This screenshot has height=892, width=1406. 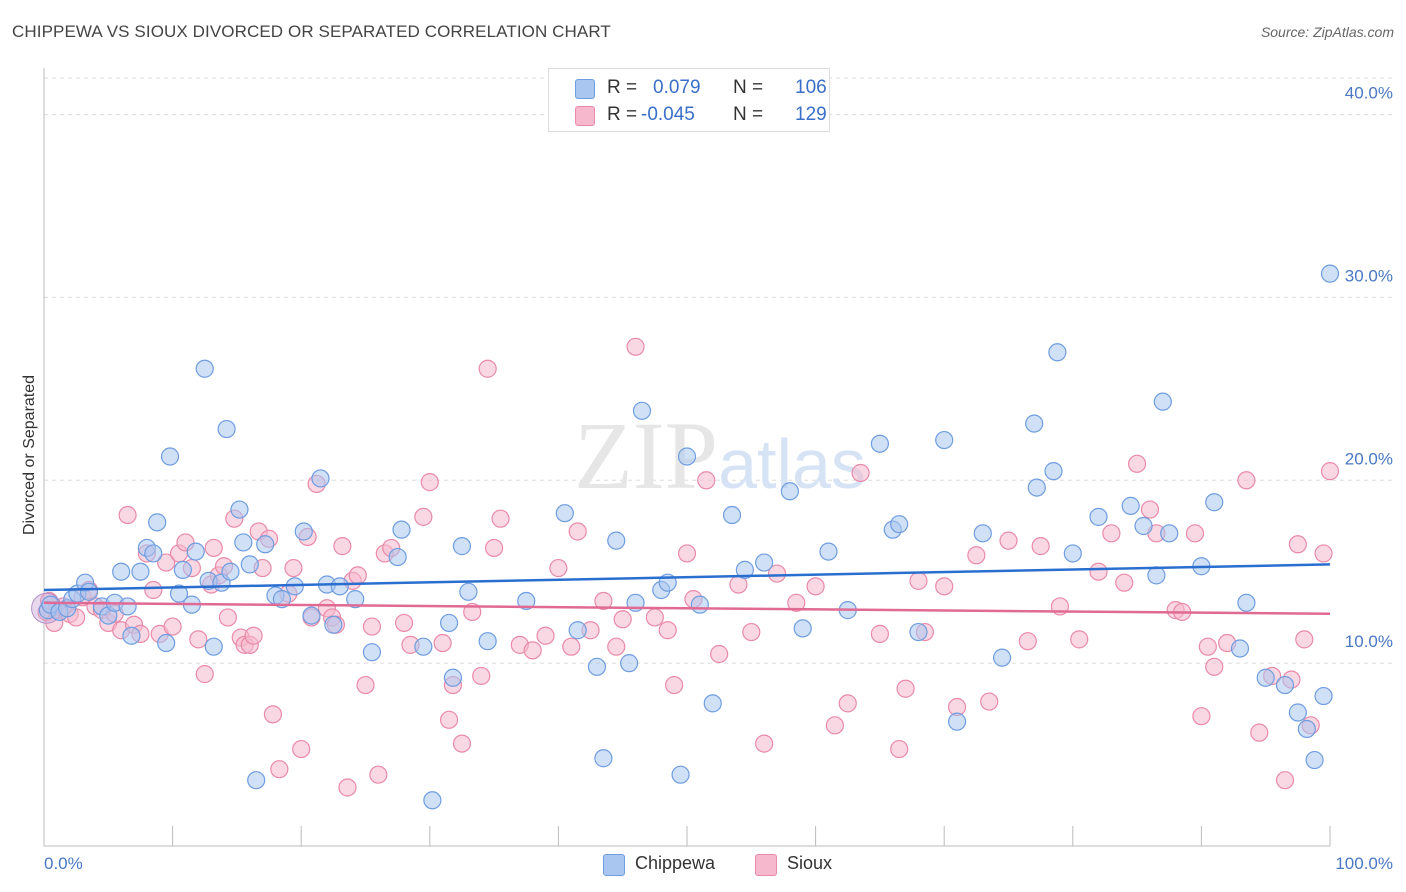 What do you see at coordinates (668, 114) in the screenshot?
I see `r-value: -0.045` at bounding box center [668, 114].